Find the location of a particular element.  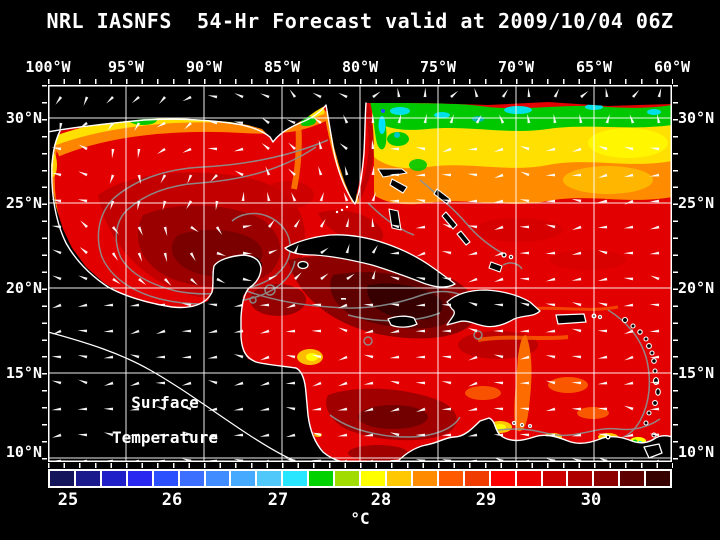

axis-label: 28 is located at coordinates (381, 500).